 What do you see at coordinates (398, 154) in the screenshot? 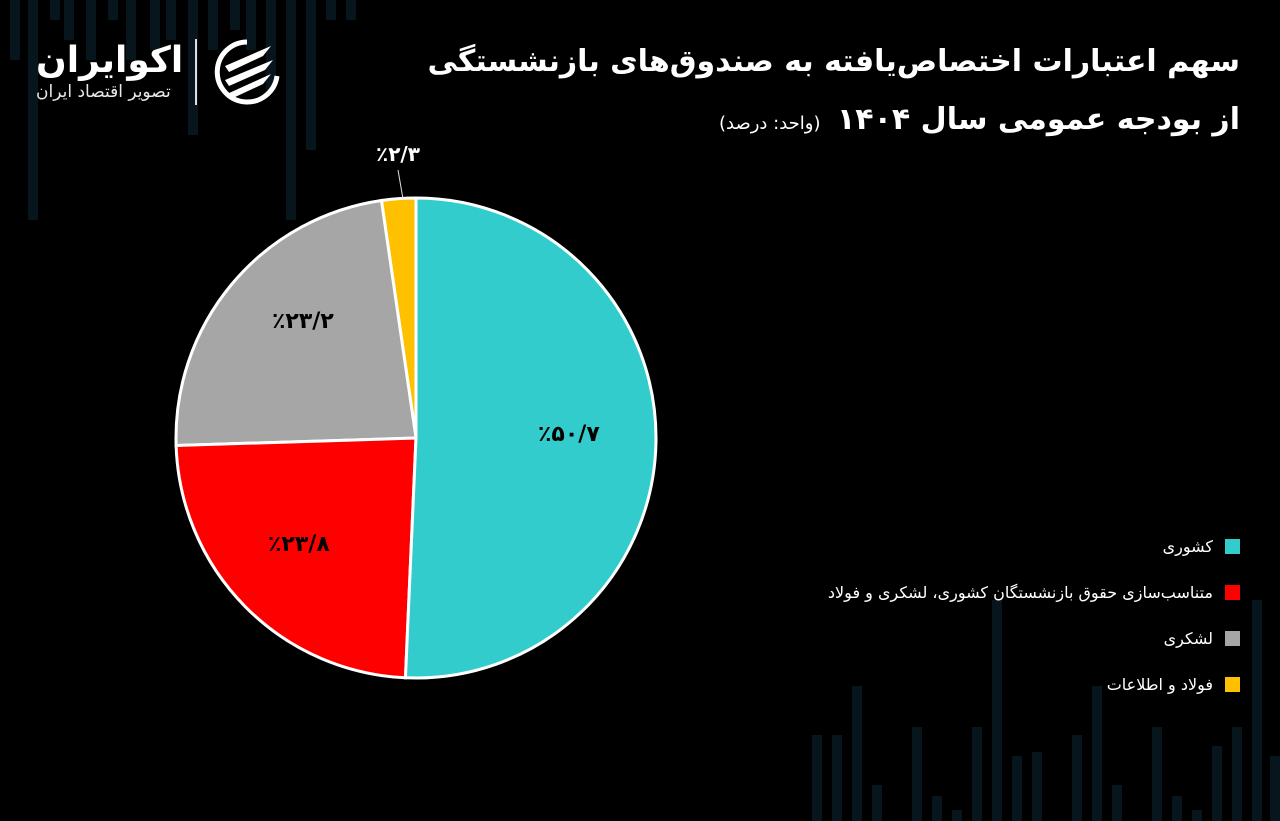
I see `slice-label-foolad: ٪۲/۳` at bounding box center [398, 154].